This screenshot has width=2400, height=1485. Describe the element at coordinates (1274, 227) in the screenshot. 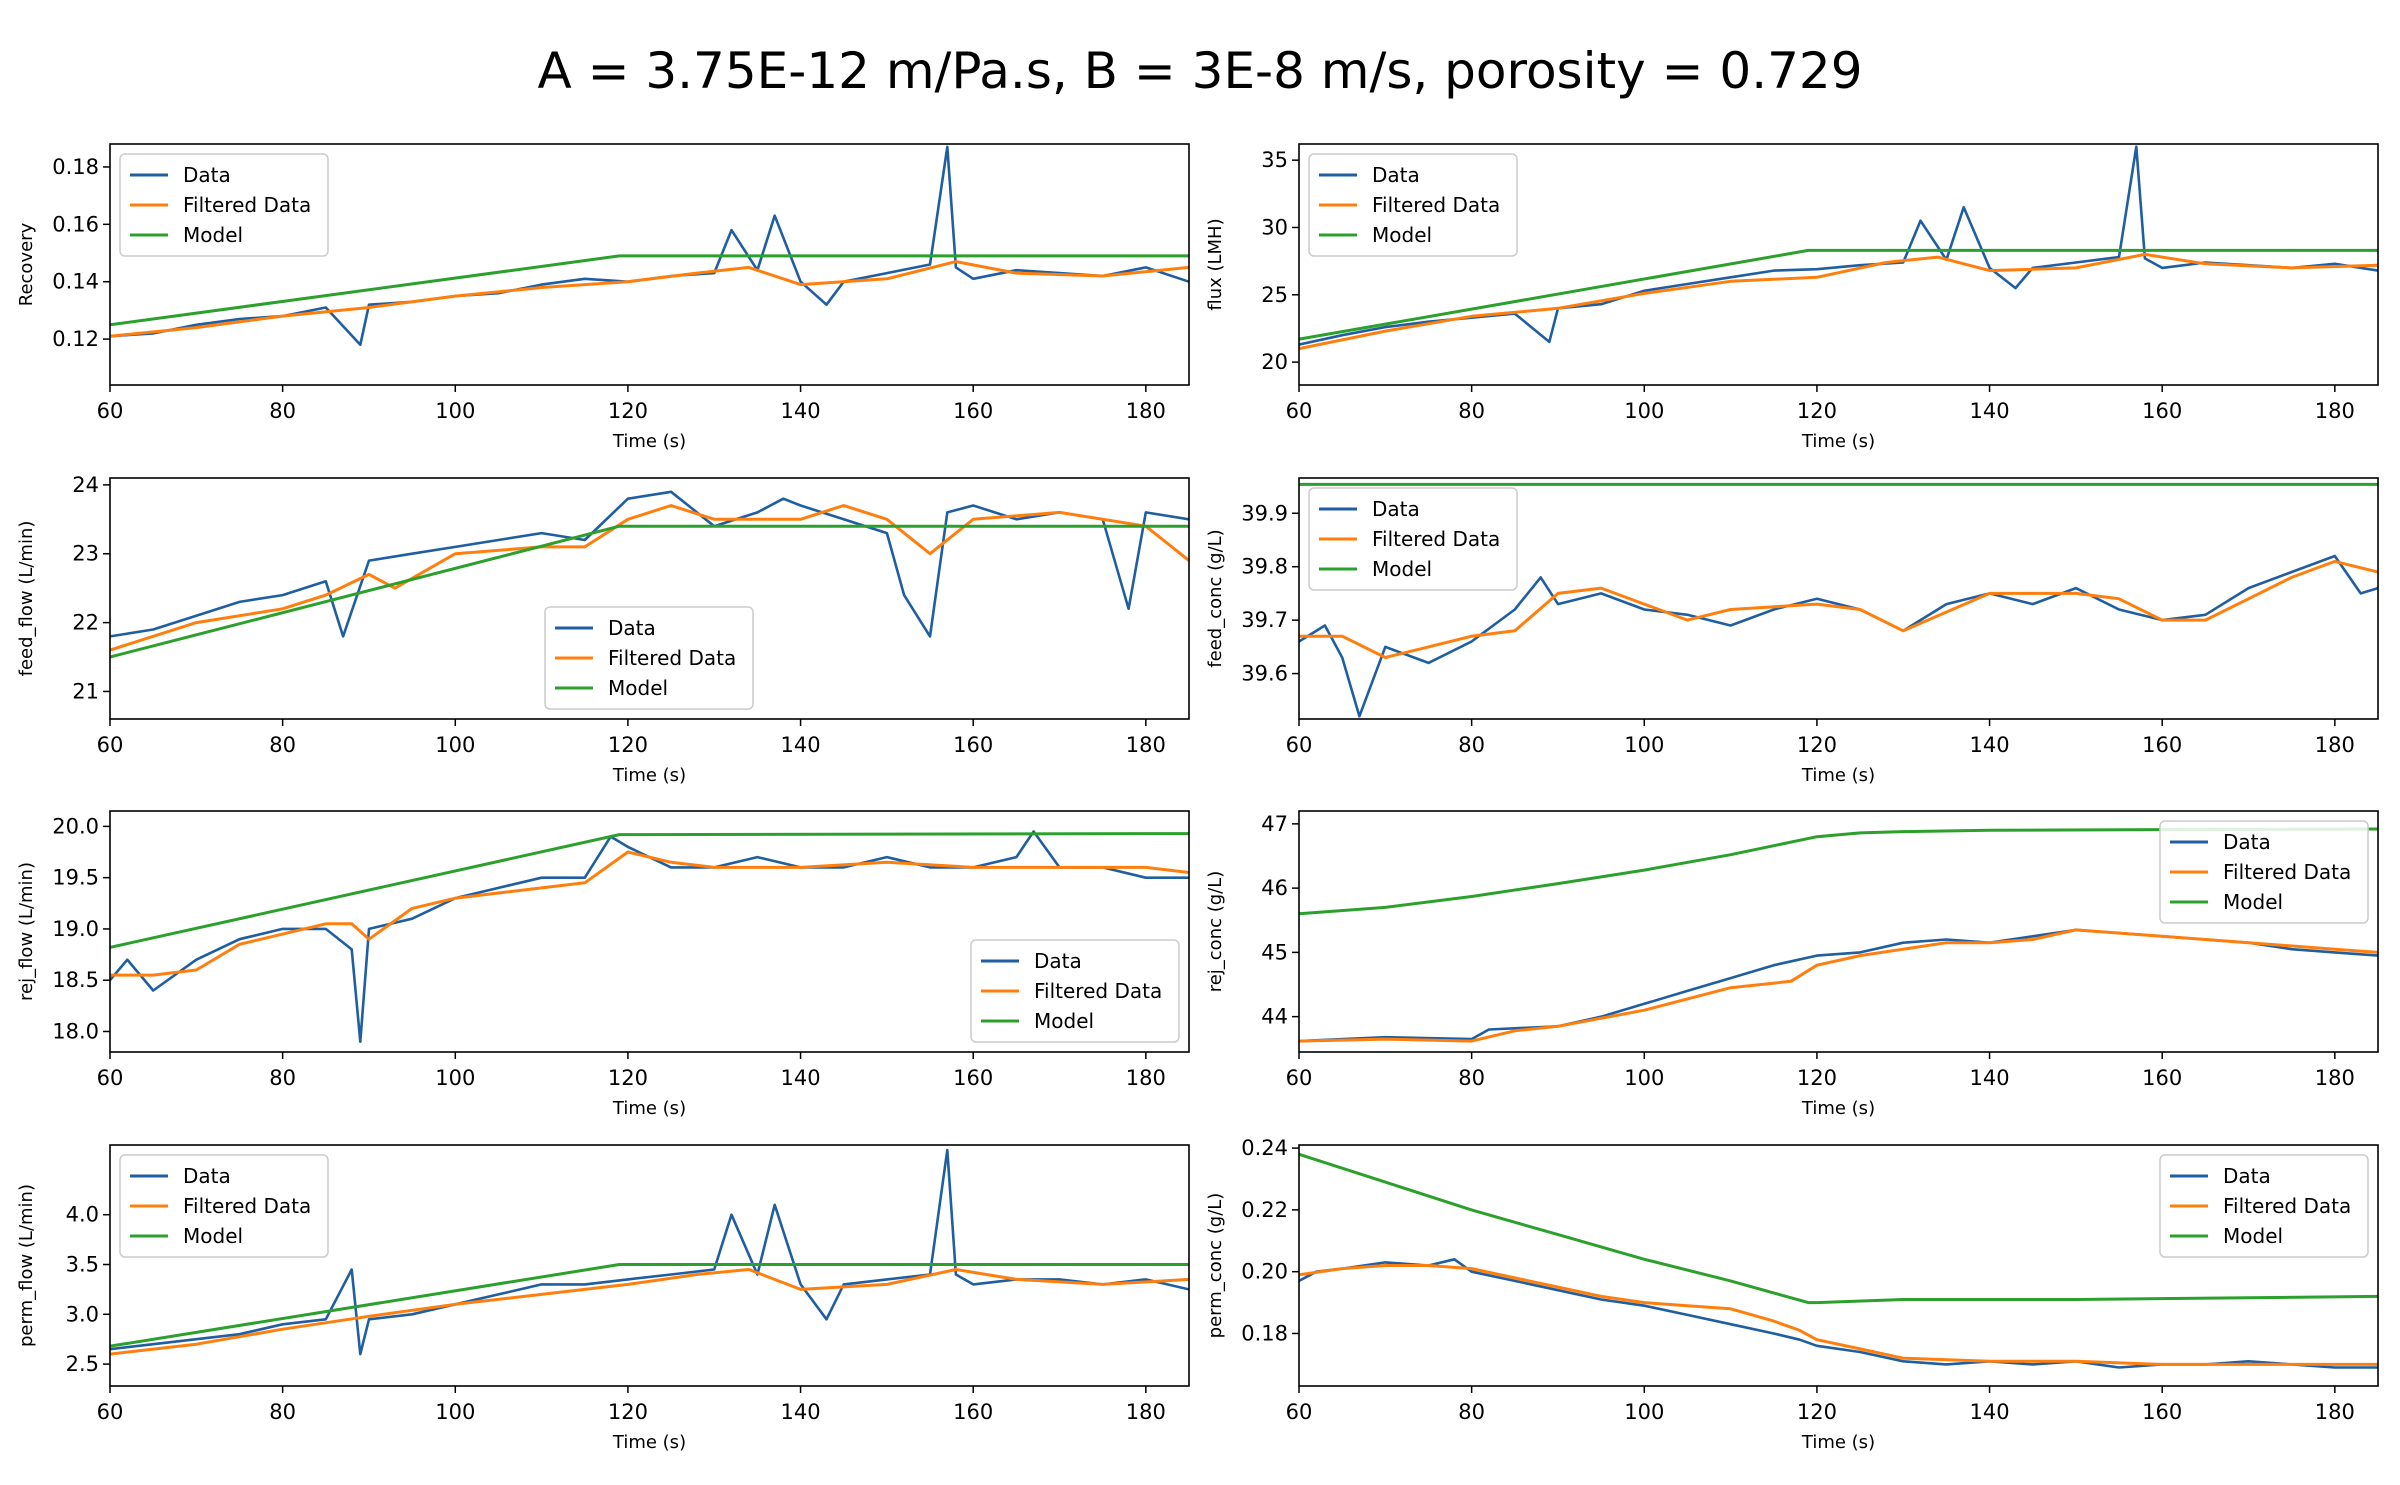

I see `y-tick-label: 30` at that location.